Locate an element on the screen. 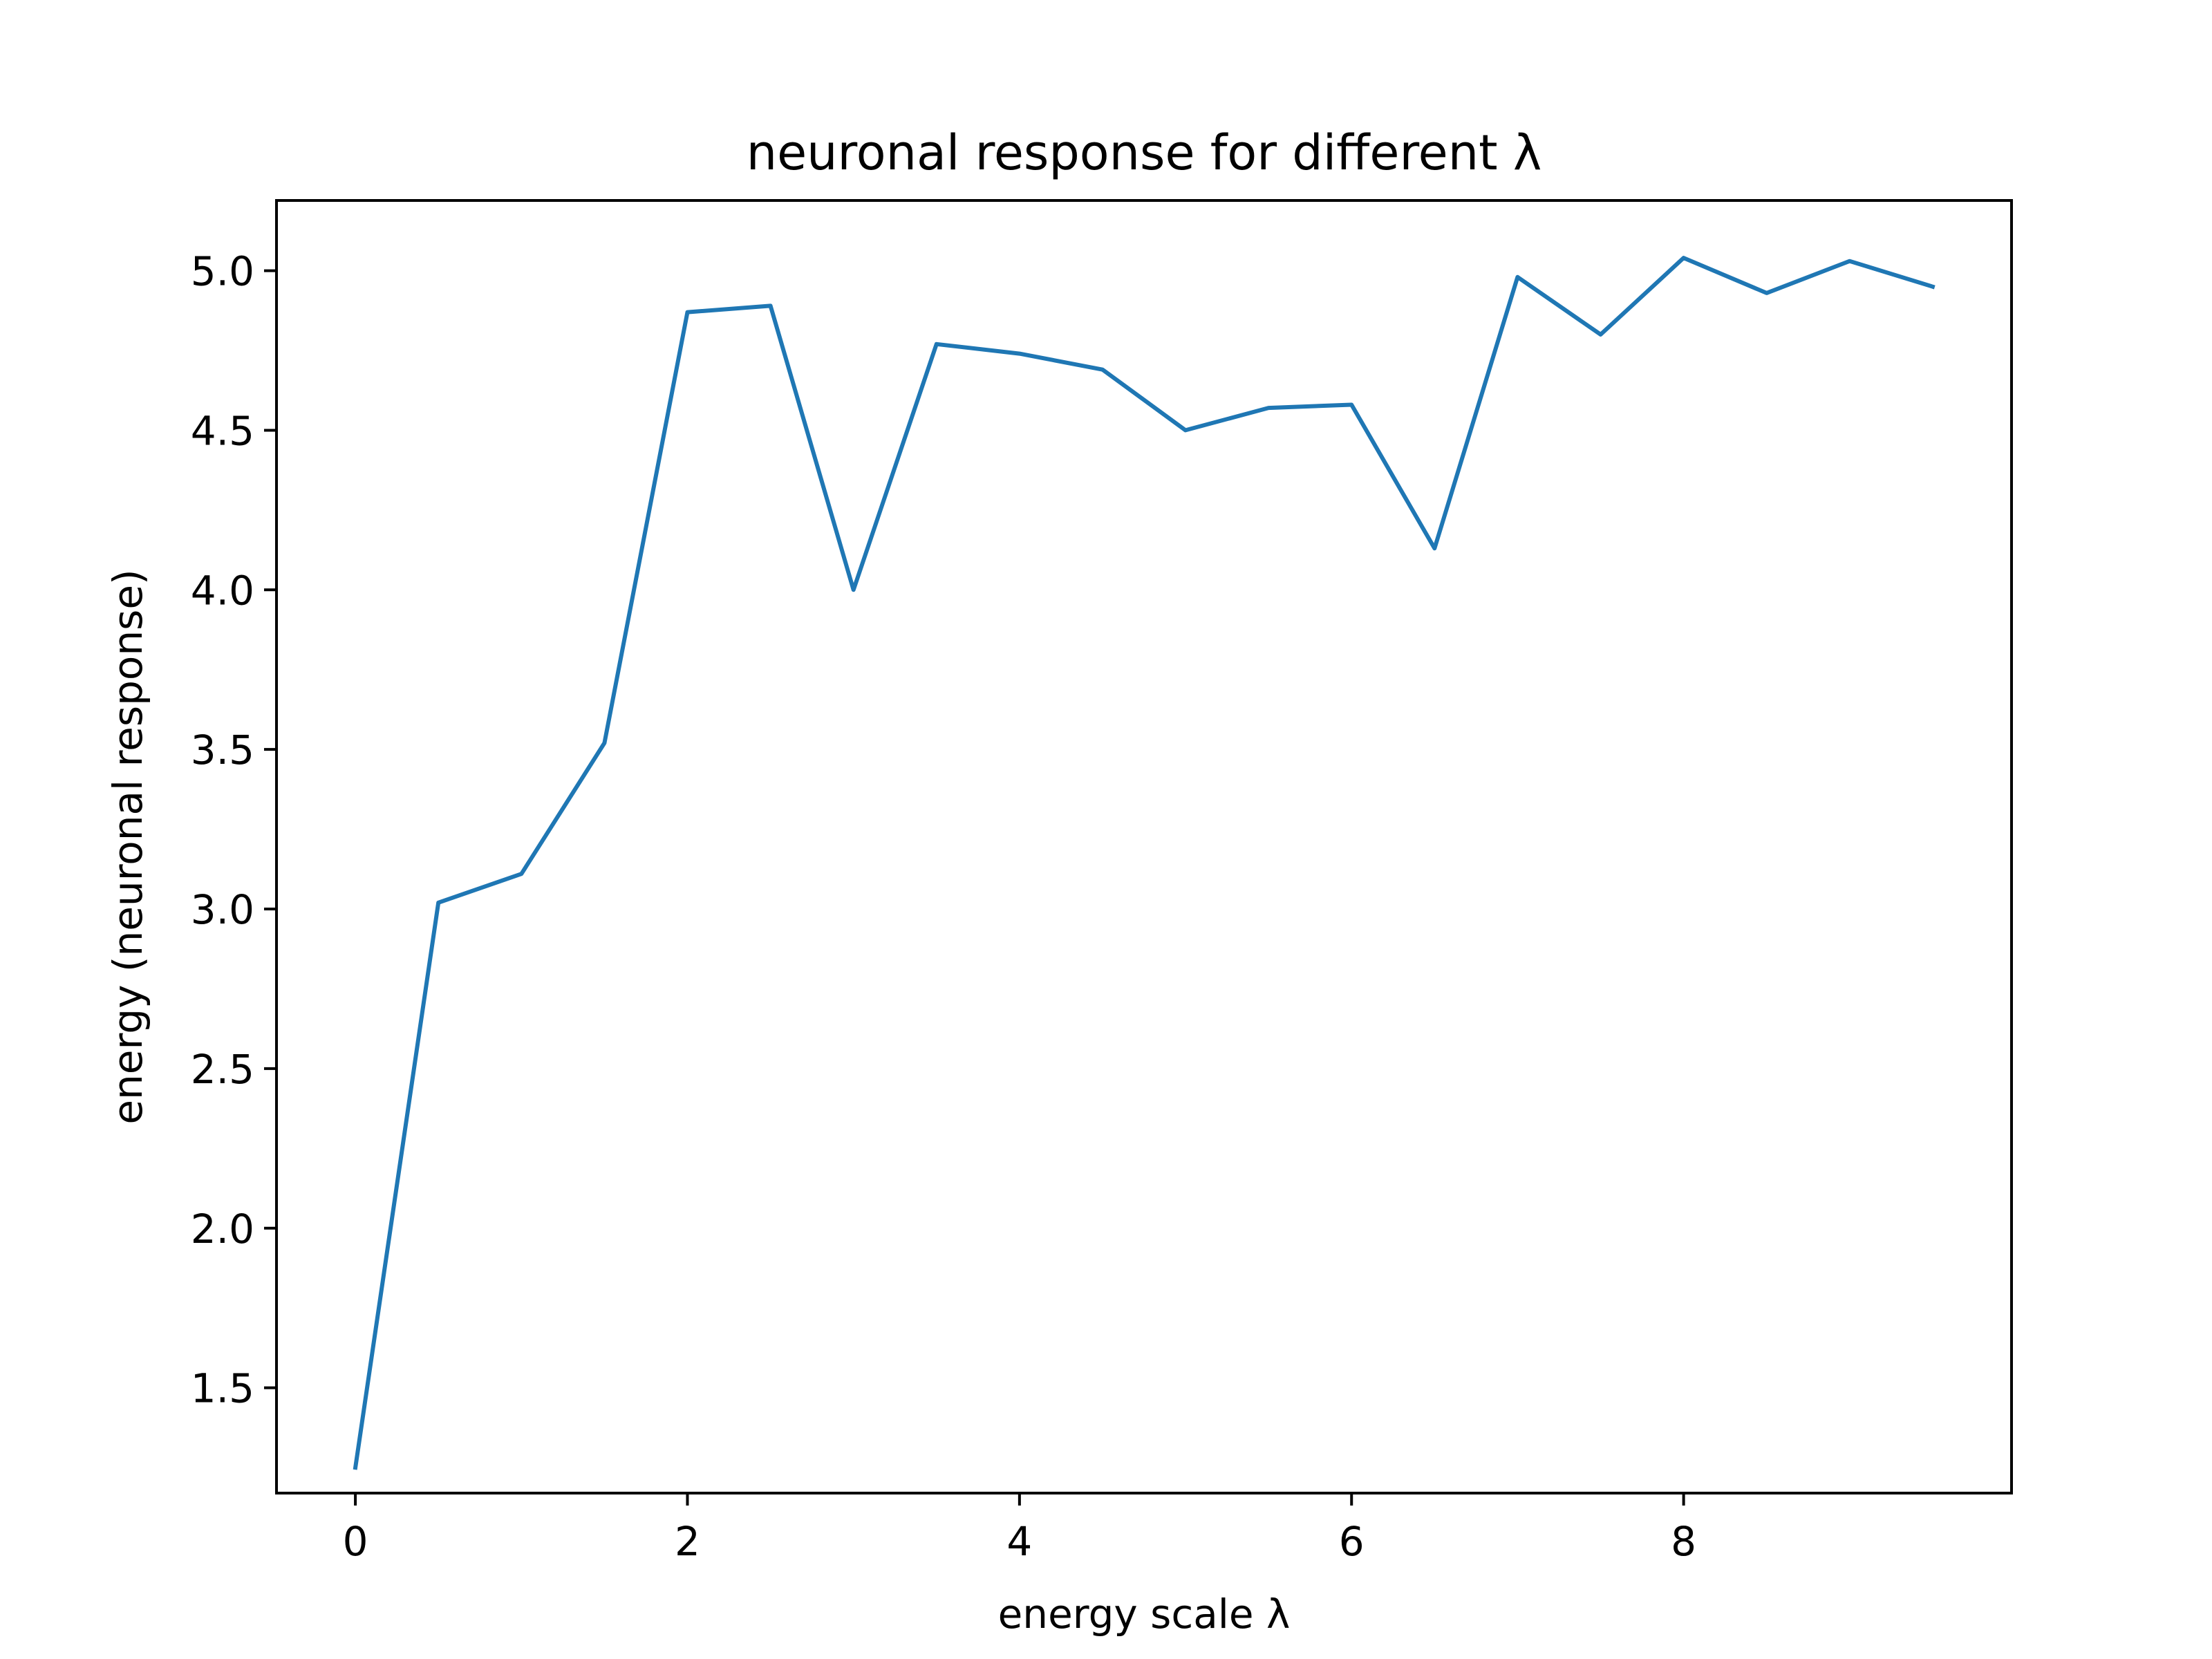 The image size is (2212, 1659). x-axis-title: energy scale λ is located at coordinates (1145, 1614).